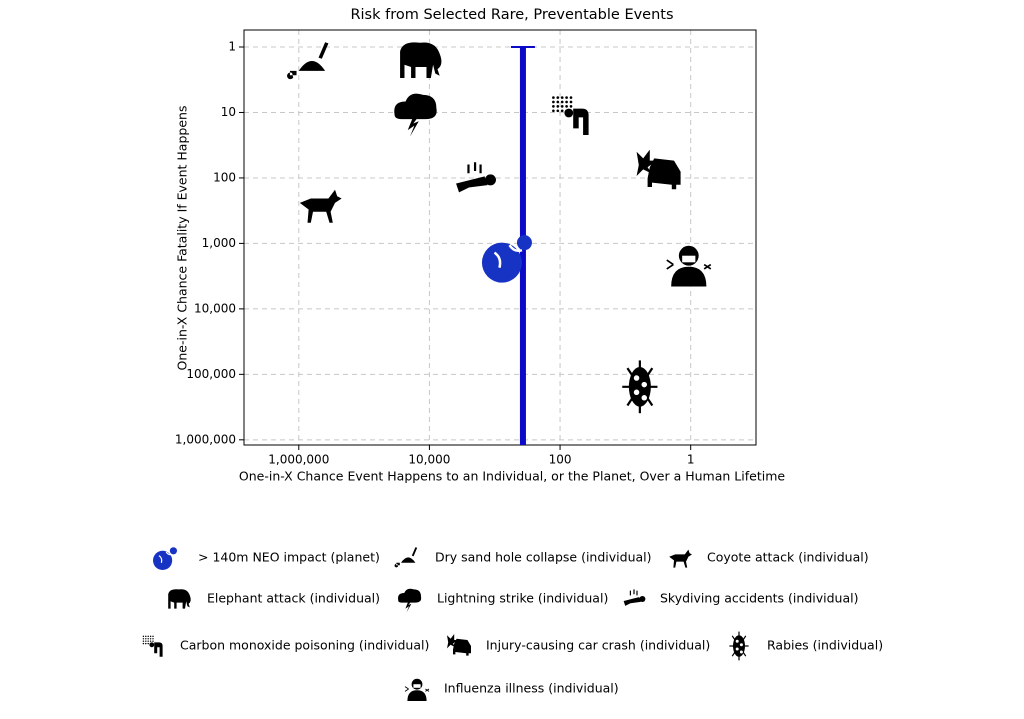  What do you see at coordinates (232, 46) in the screenshot?
I see `y-tick-label: 1` at bounding box center [232, 46].